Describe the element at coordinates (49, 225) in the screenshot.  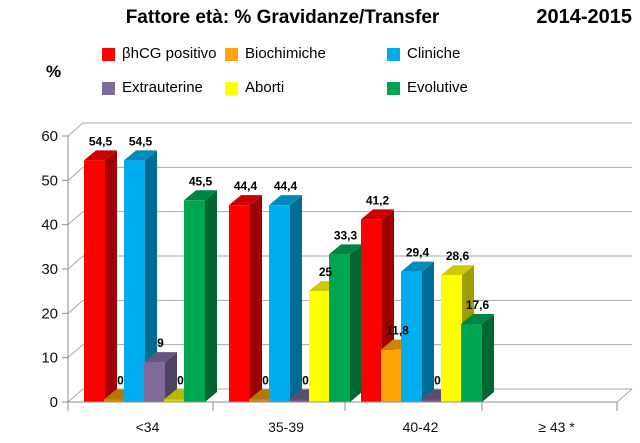
I see `y-tick-label: 40` at that location.